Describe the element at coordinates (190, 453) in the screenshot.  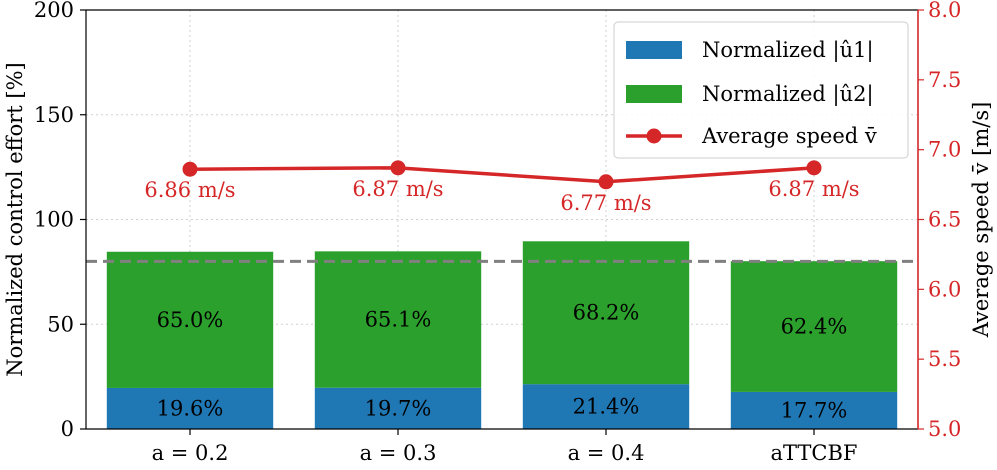
I see `x-tick-label: a = 0.2` at that location.